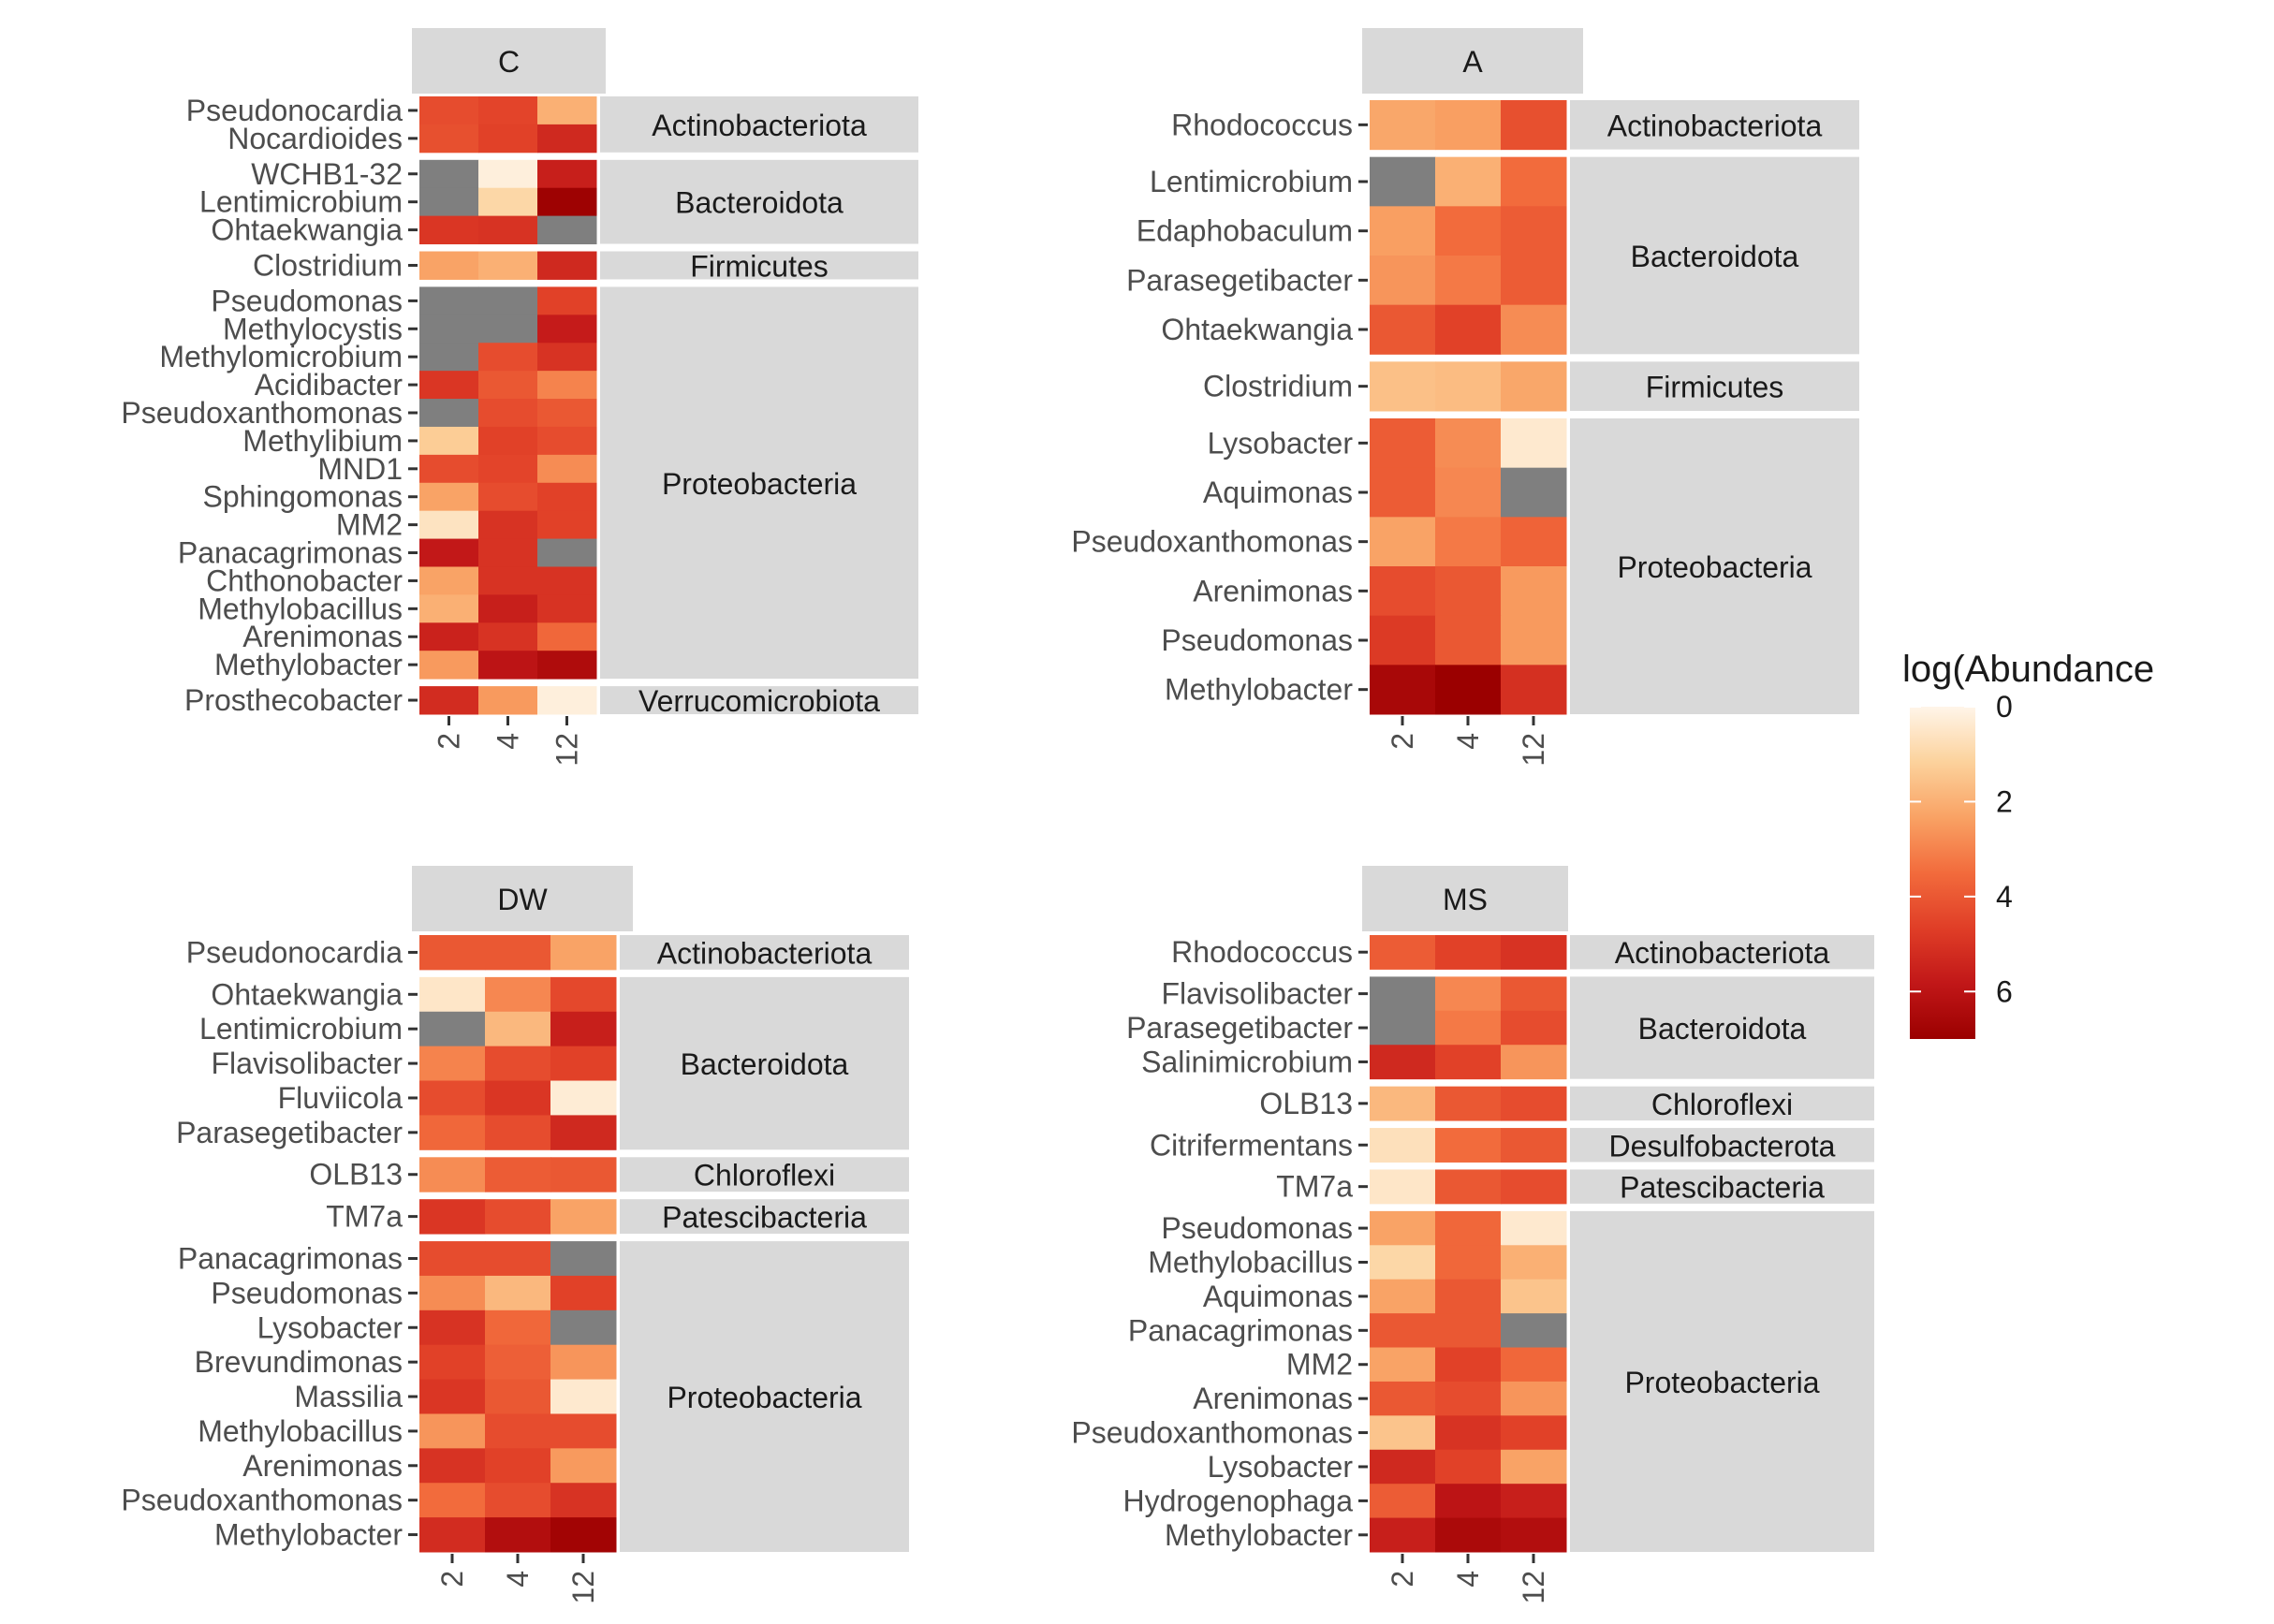  Describe the element at coordinates (299, 1362) in the screenshot. I see `y-tick-label: Brevundimonas` at that location.